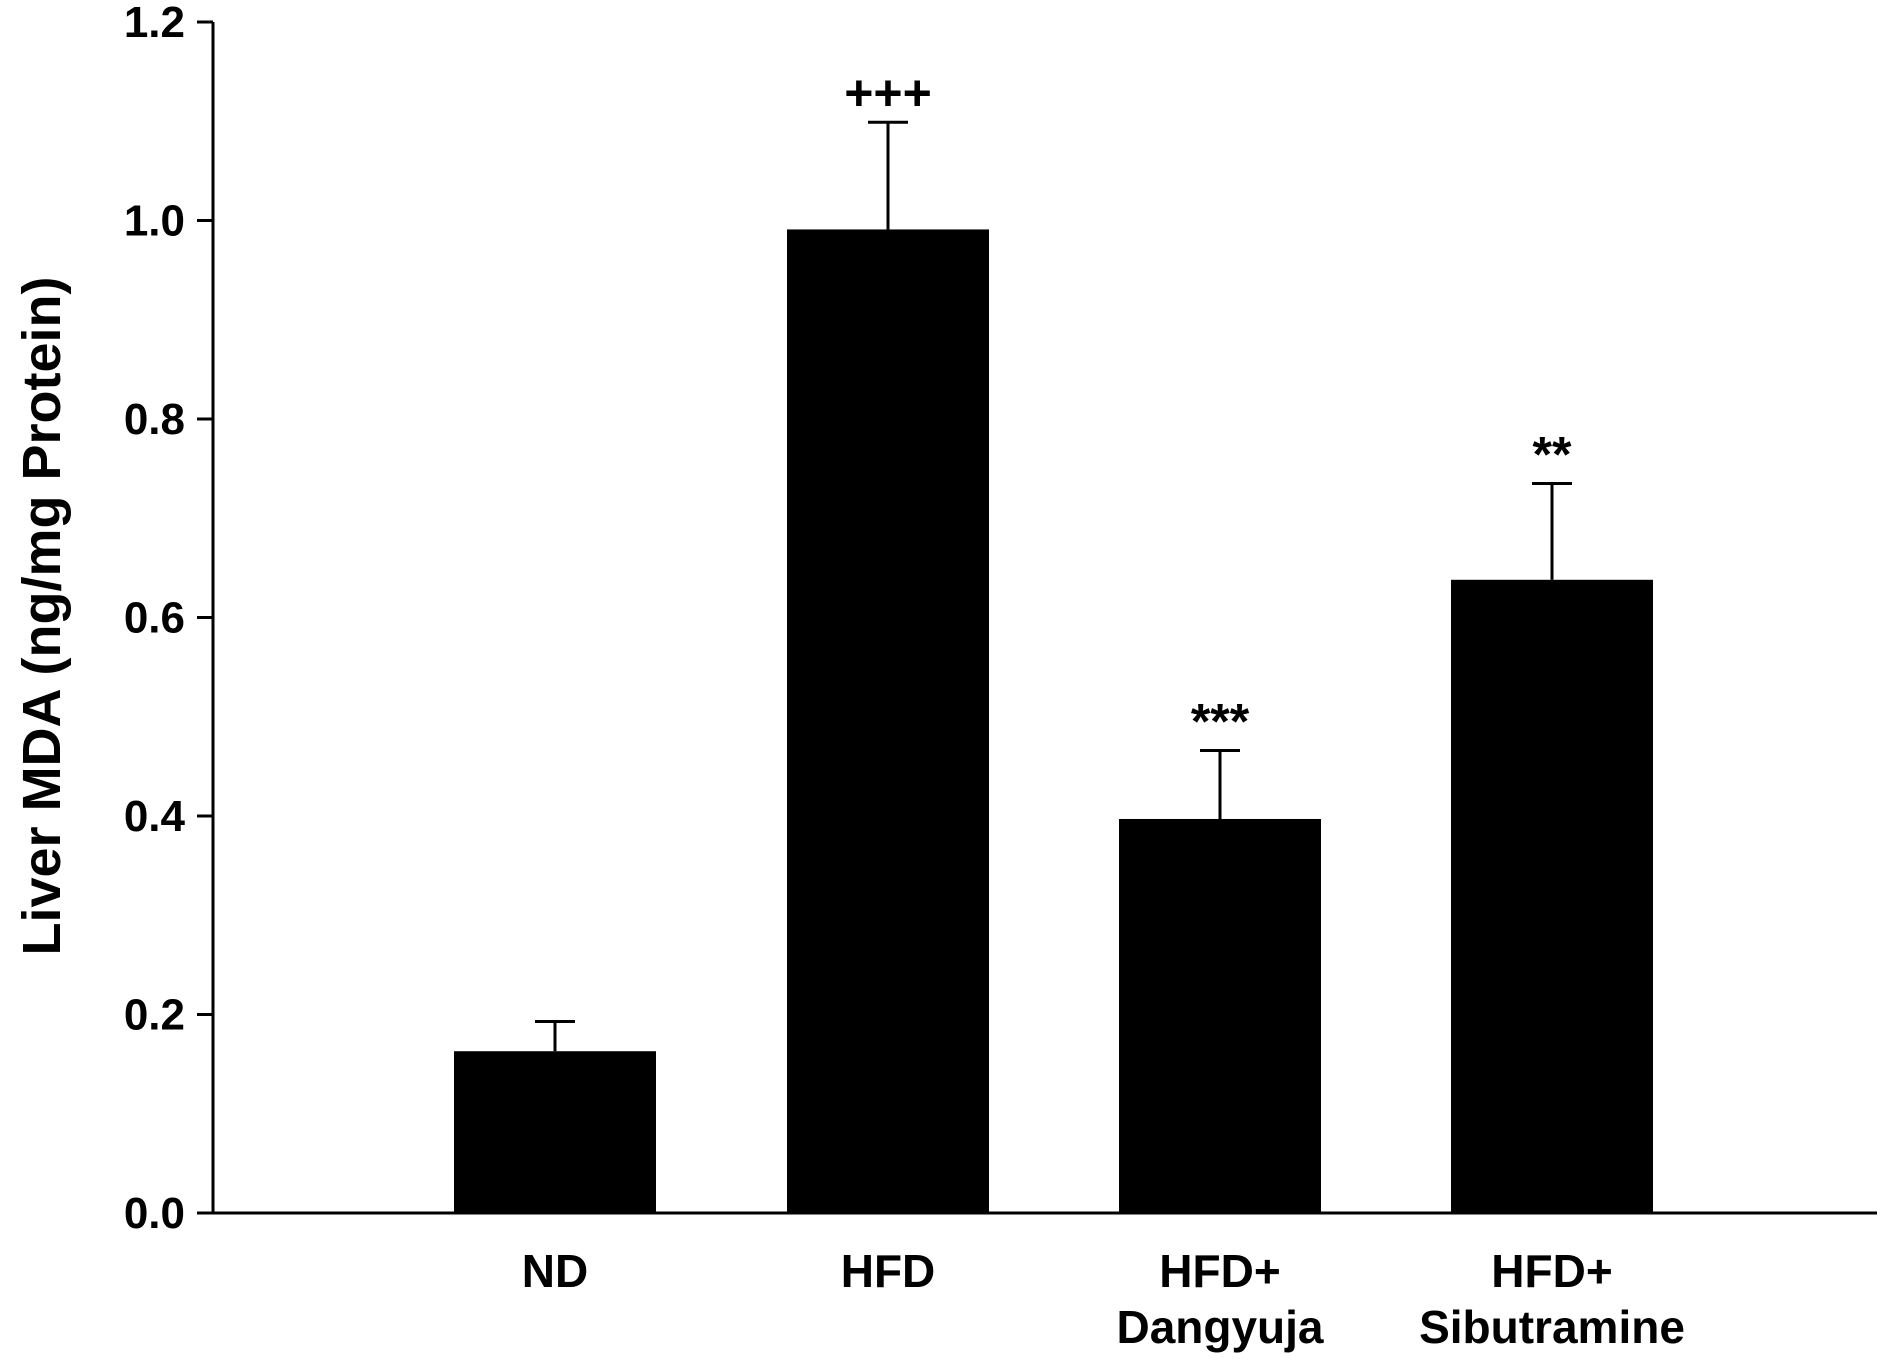 Image resolution: width=1887 pixels, height=1364 pixels. I want to click on x-category-label: Dangyuja, so click(1219, 1327).